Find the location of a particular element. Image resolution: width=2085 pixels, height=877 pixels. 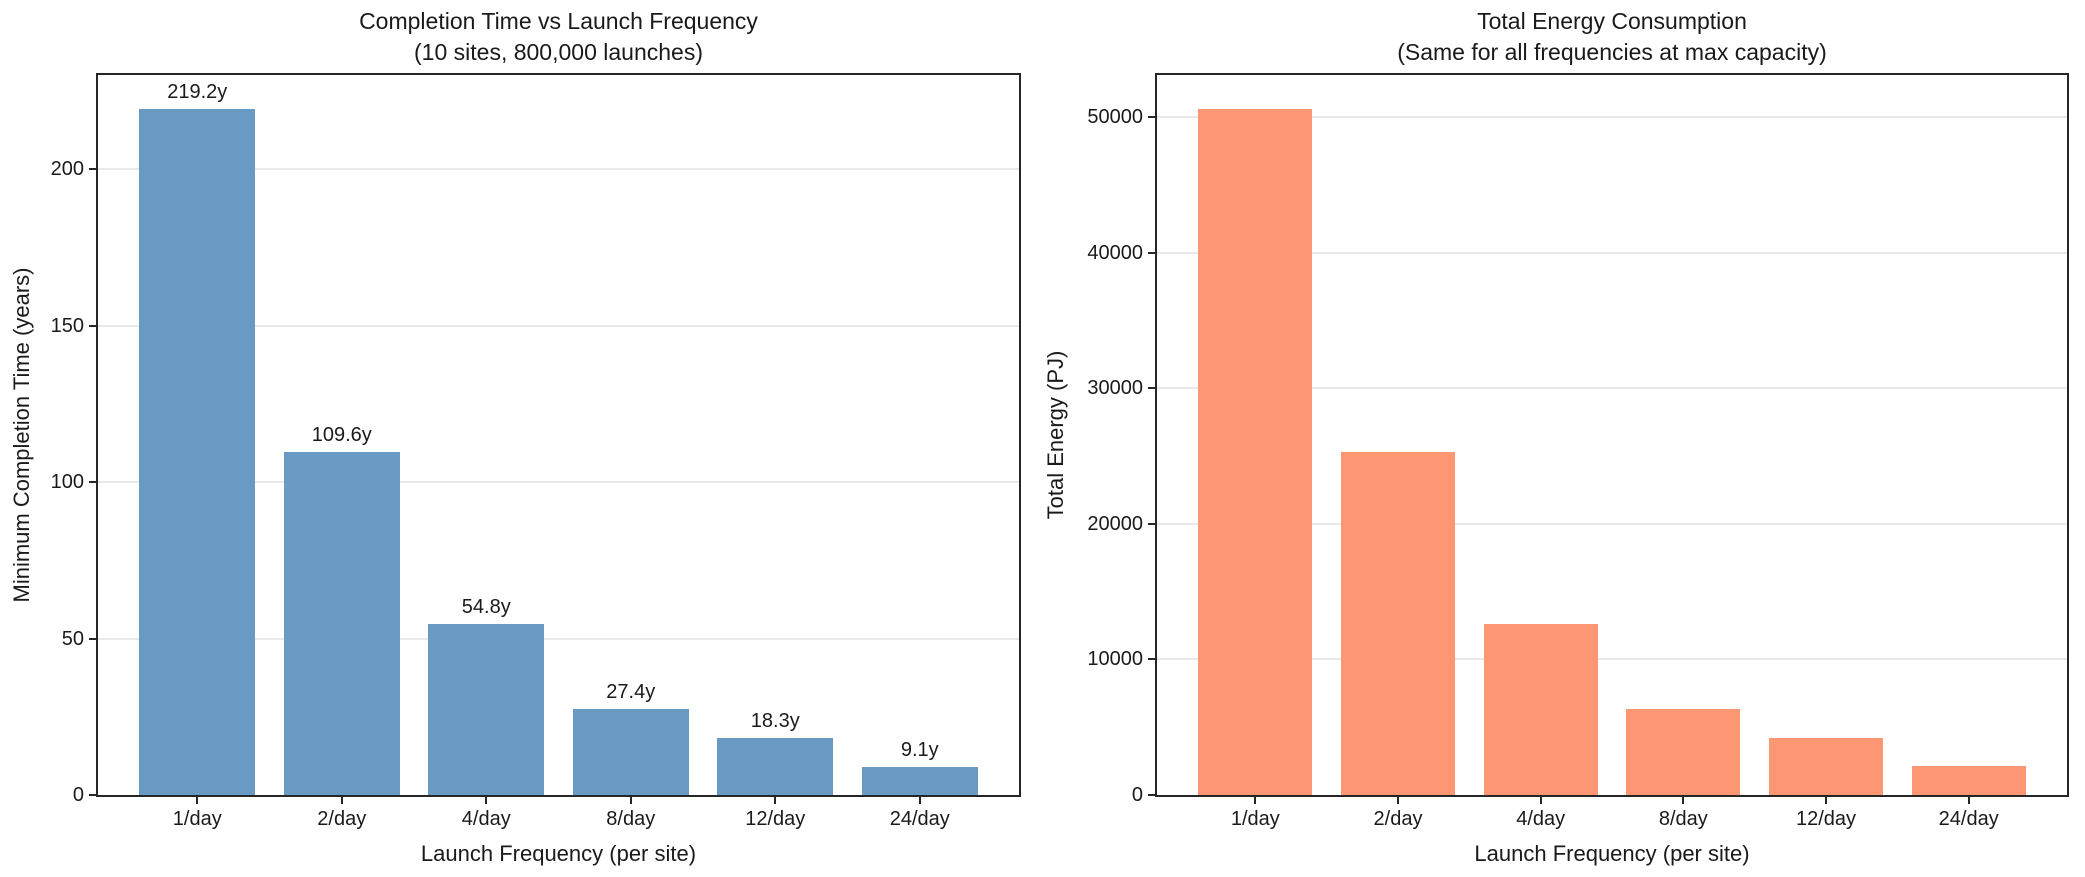

y-tick-label: 10000 is located at coordinates (1115, 659).